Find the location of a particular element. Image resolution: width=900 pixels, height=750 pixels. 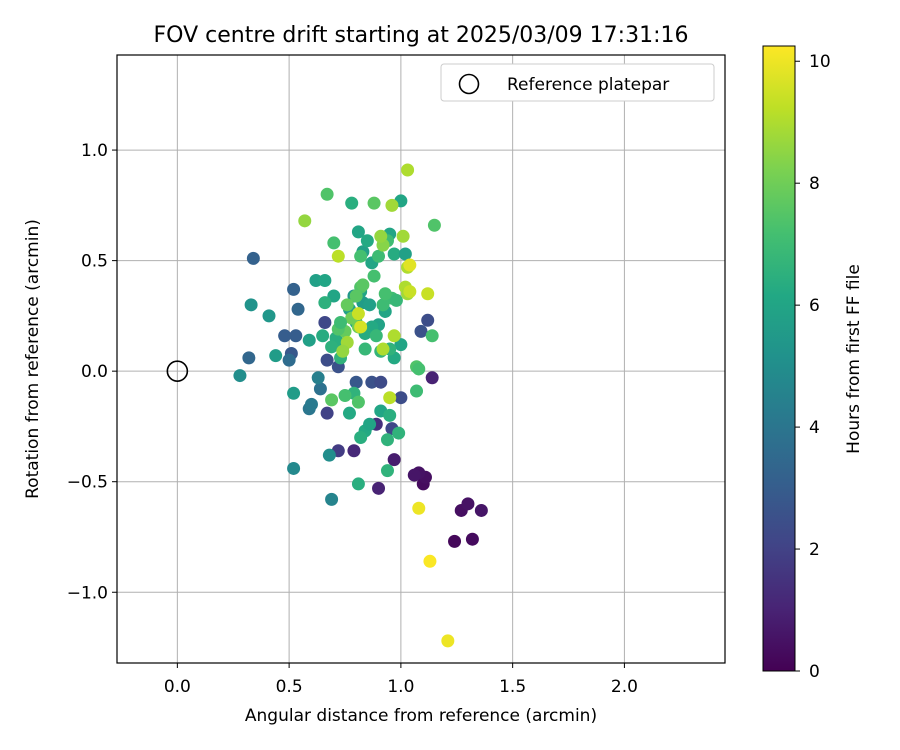

reference-marker-group is located at coordinates (177, 371).